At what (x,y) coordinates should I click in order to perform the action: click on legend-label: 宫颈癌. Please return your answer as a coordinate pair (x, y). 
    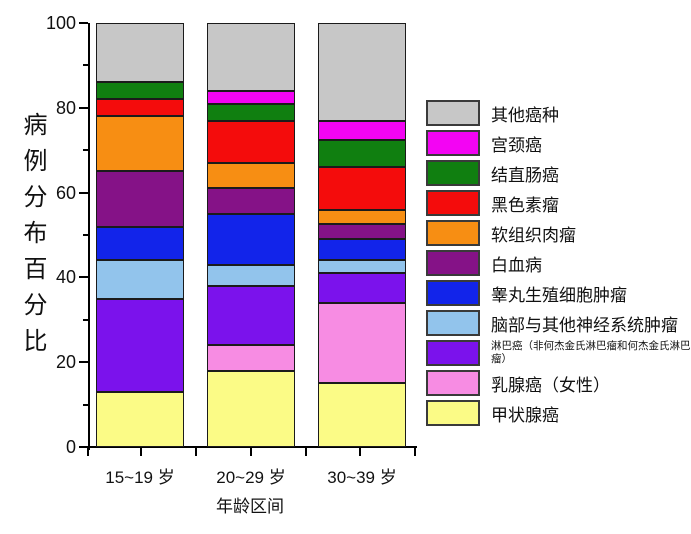
    Looking at the image, I should click on (516, 145).